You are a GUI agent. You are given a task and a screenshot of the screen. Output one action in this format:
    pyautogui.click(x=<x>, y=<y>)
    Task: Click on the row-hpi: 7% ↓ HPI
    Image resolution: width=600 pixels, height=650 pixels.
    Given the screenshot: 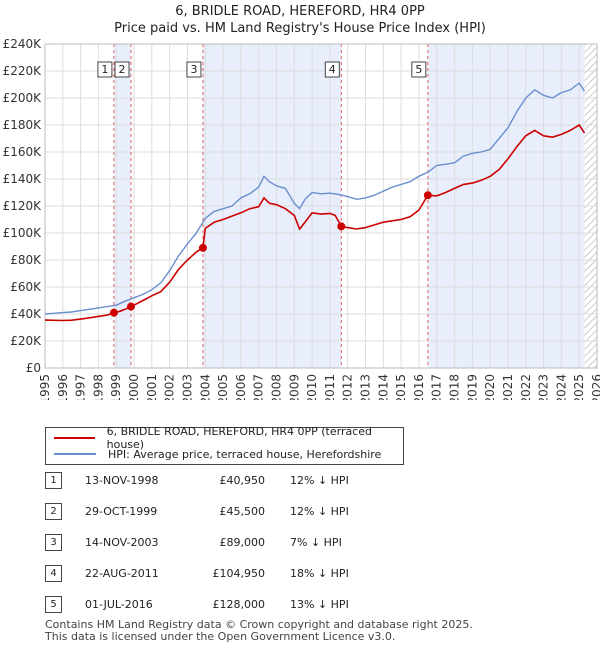 What is the action you would take?
    pyautogui.click(x=316, y=542)
    